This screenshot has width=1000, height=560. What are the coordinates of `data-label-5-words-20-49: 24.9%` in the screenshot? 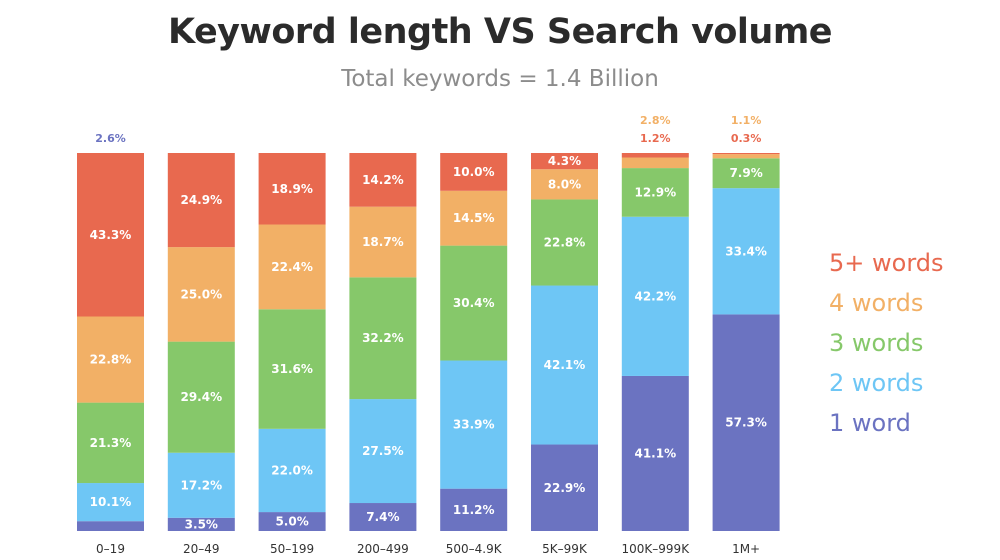 It's located at (201, 200).